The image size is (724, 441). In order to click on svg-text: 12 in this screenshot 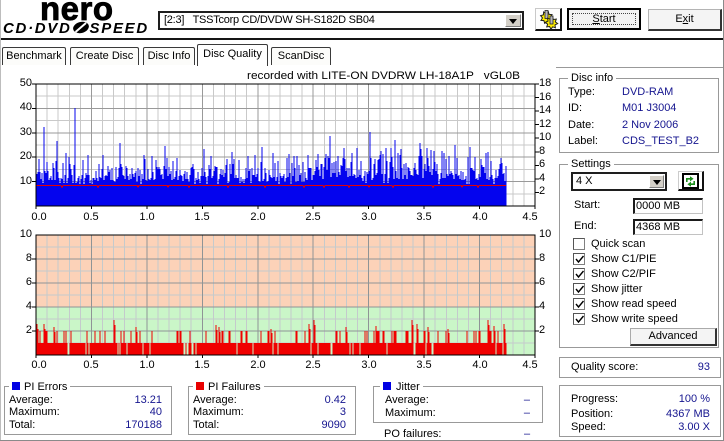, I will do `click(545, 124)`.